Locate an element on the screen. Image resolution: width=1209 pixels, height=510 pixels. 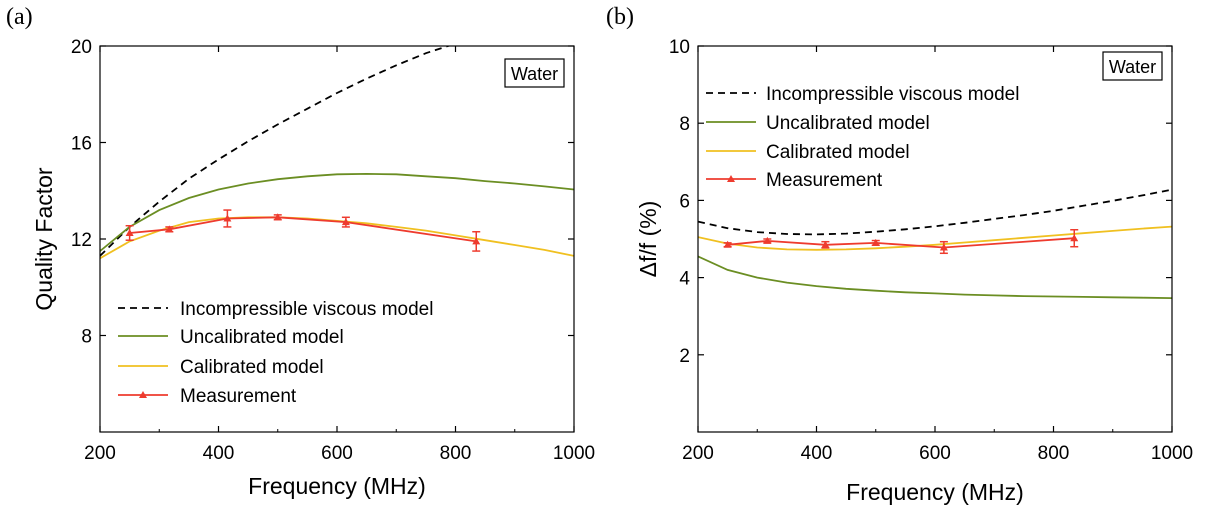
legend-measurement-b: Measurement is located at coordinates (824, 180).